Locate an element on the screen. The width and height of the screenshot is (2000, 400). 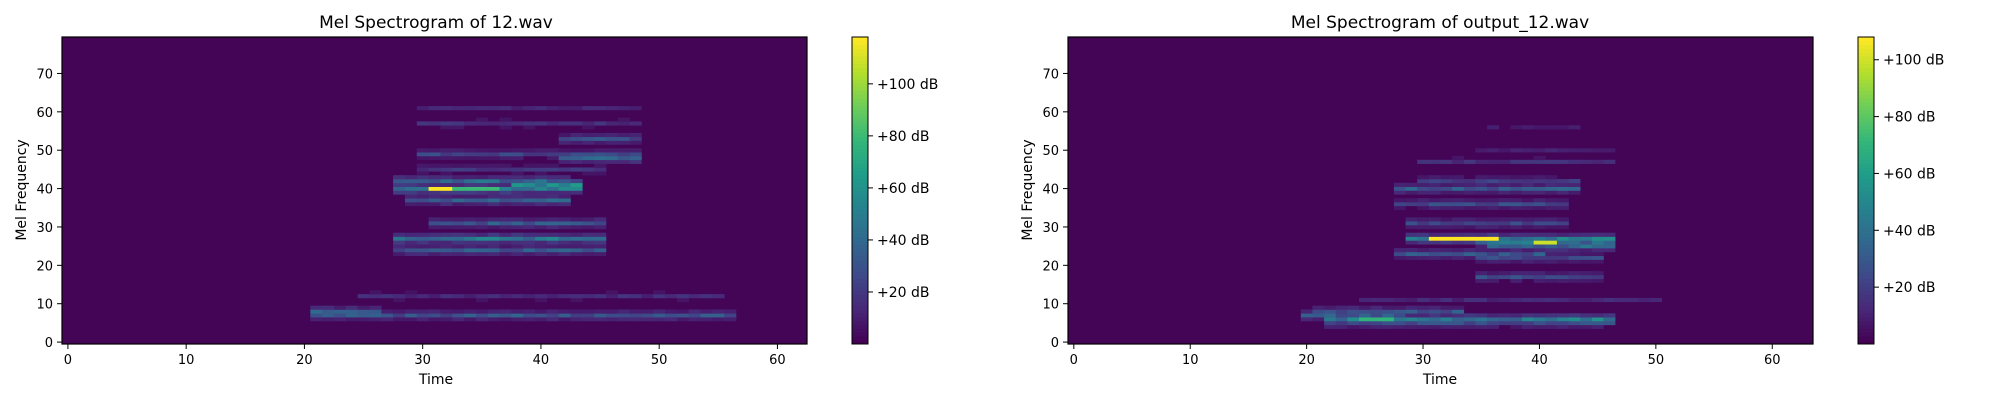
colorbar-tick-label: +40 dB is located at coordinates (1909, 231).